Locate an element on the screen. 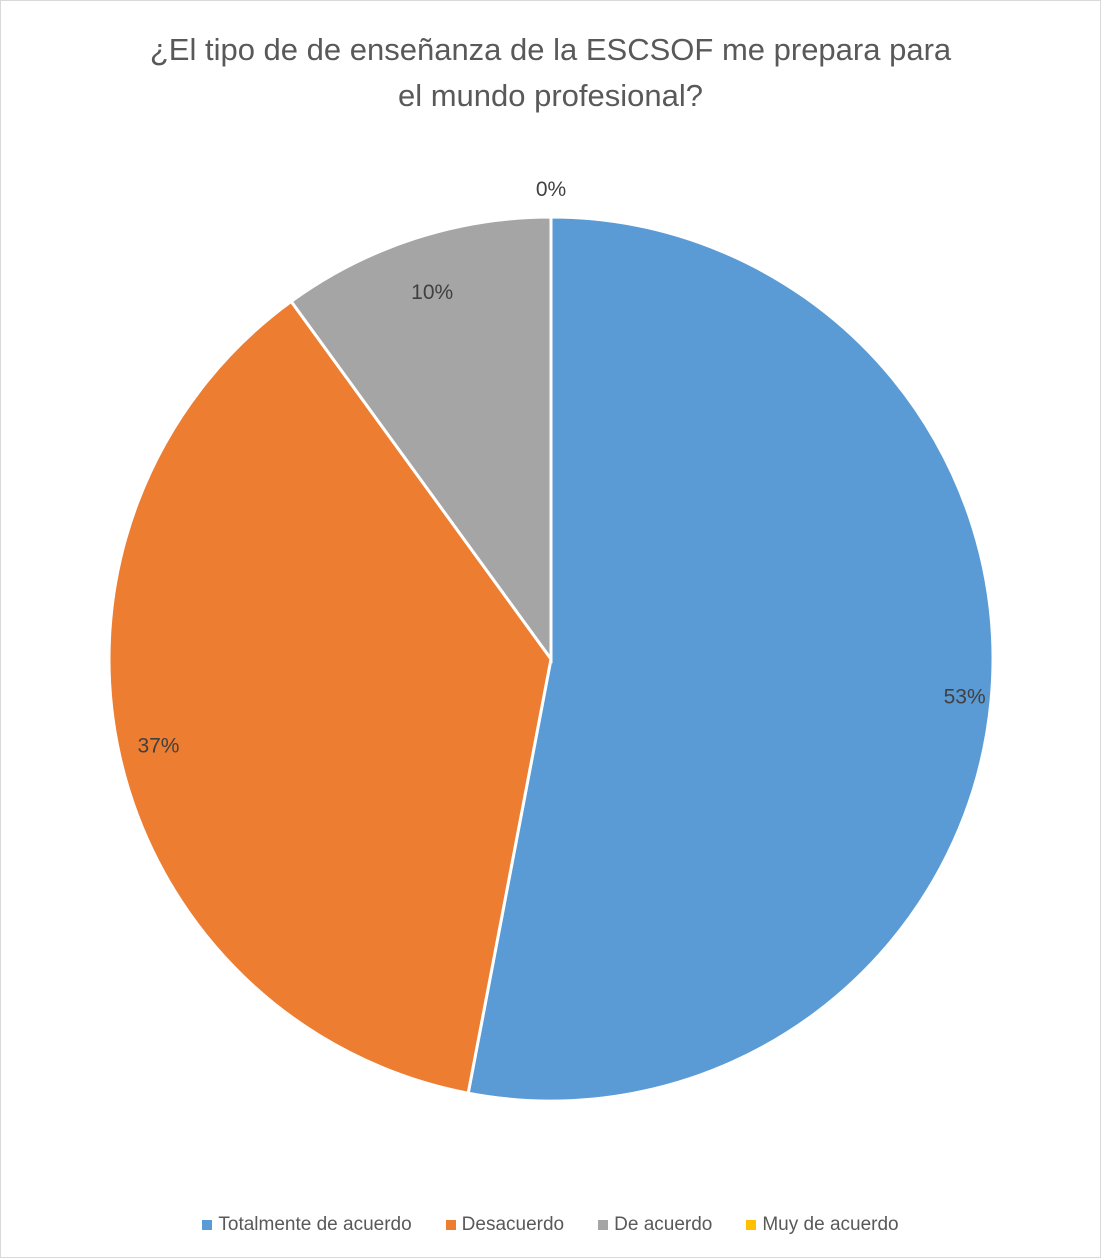 The image size is (1101, 1258). legend-item-muy-de-acuerdo: Muy de acuerdo is located at coordinates (822, 1225).